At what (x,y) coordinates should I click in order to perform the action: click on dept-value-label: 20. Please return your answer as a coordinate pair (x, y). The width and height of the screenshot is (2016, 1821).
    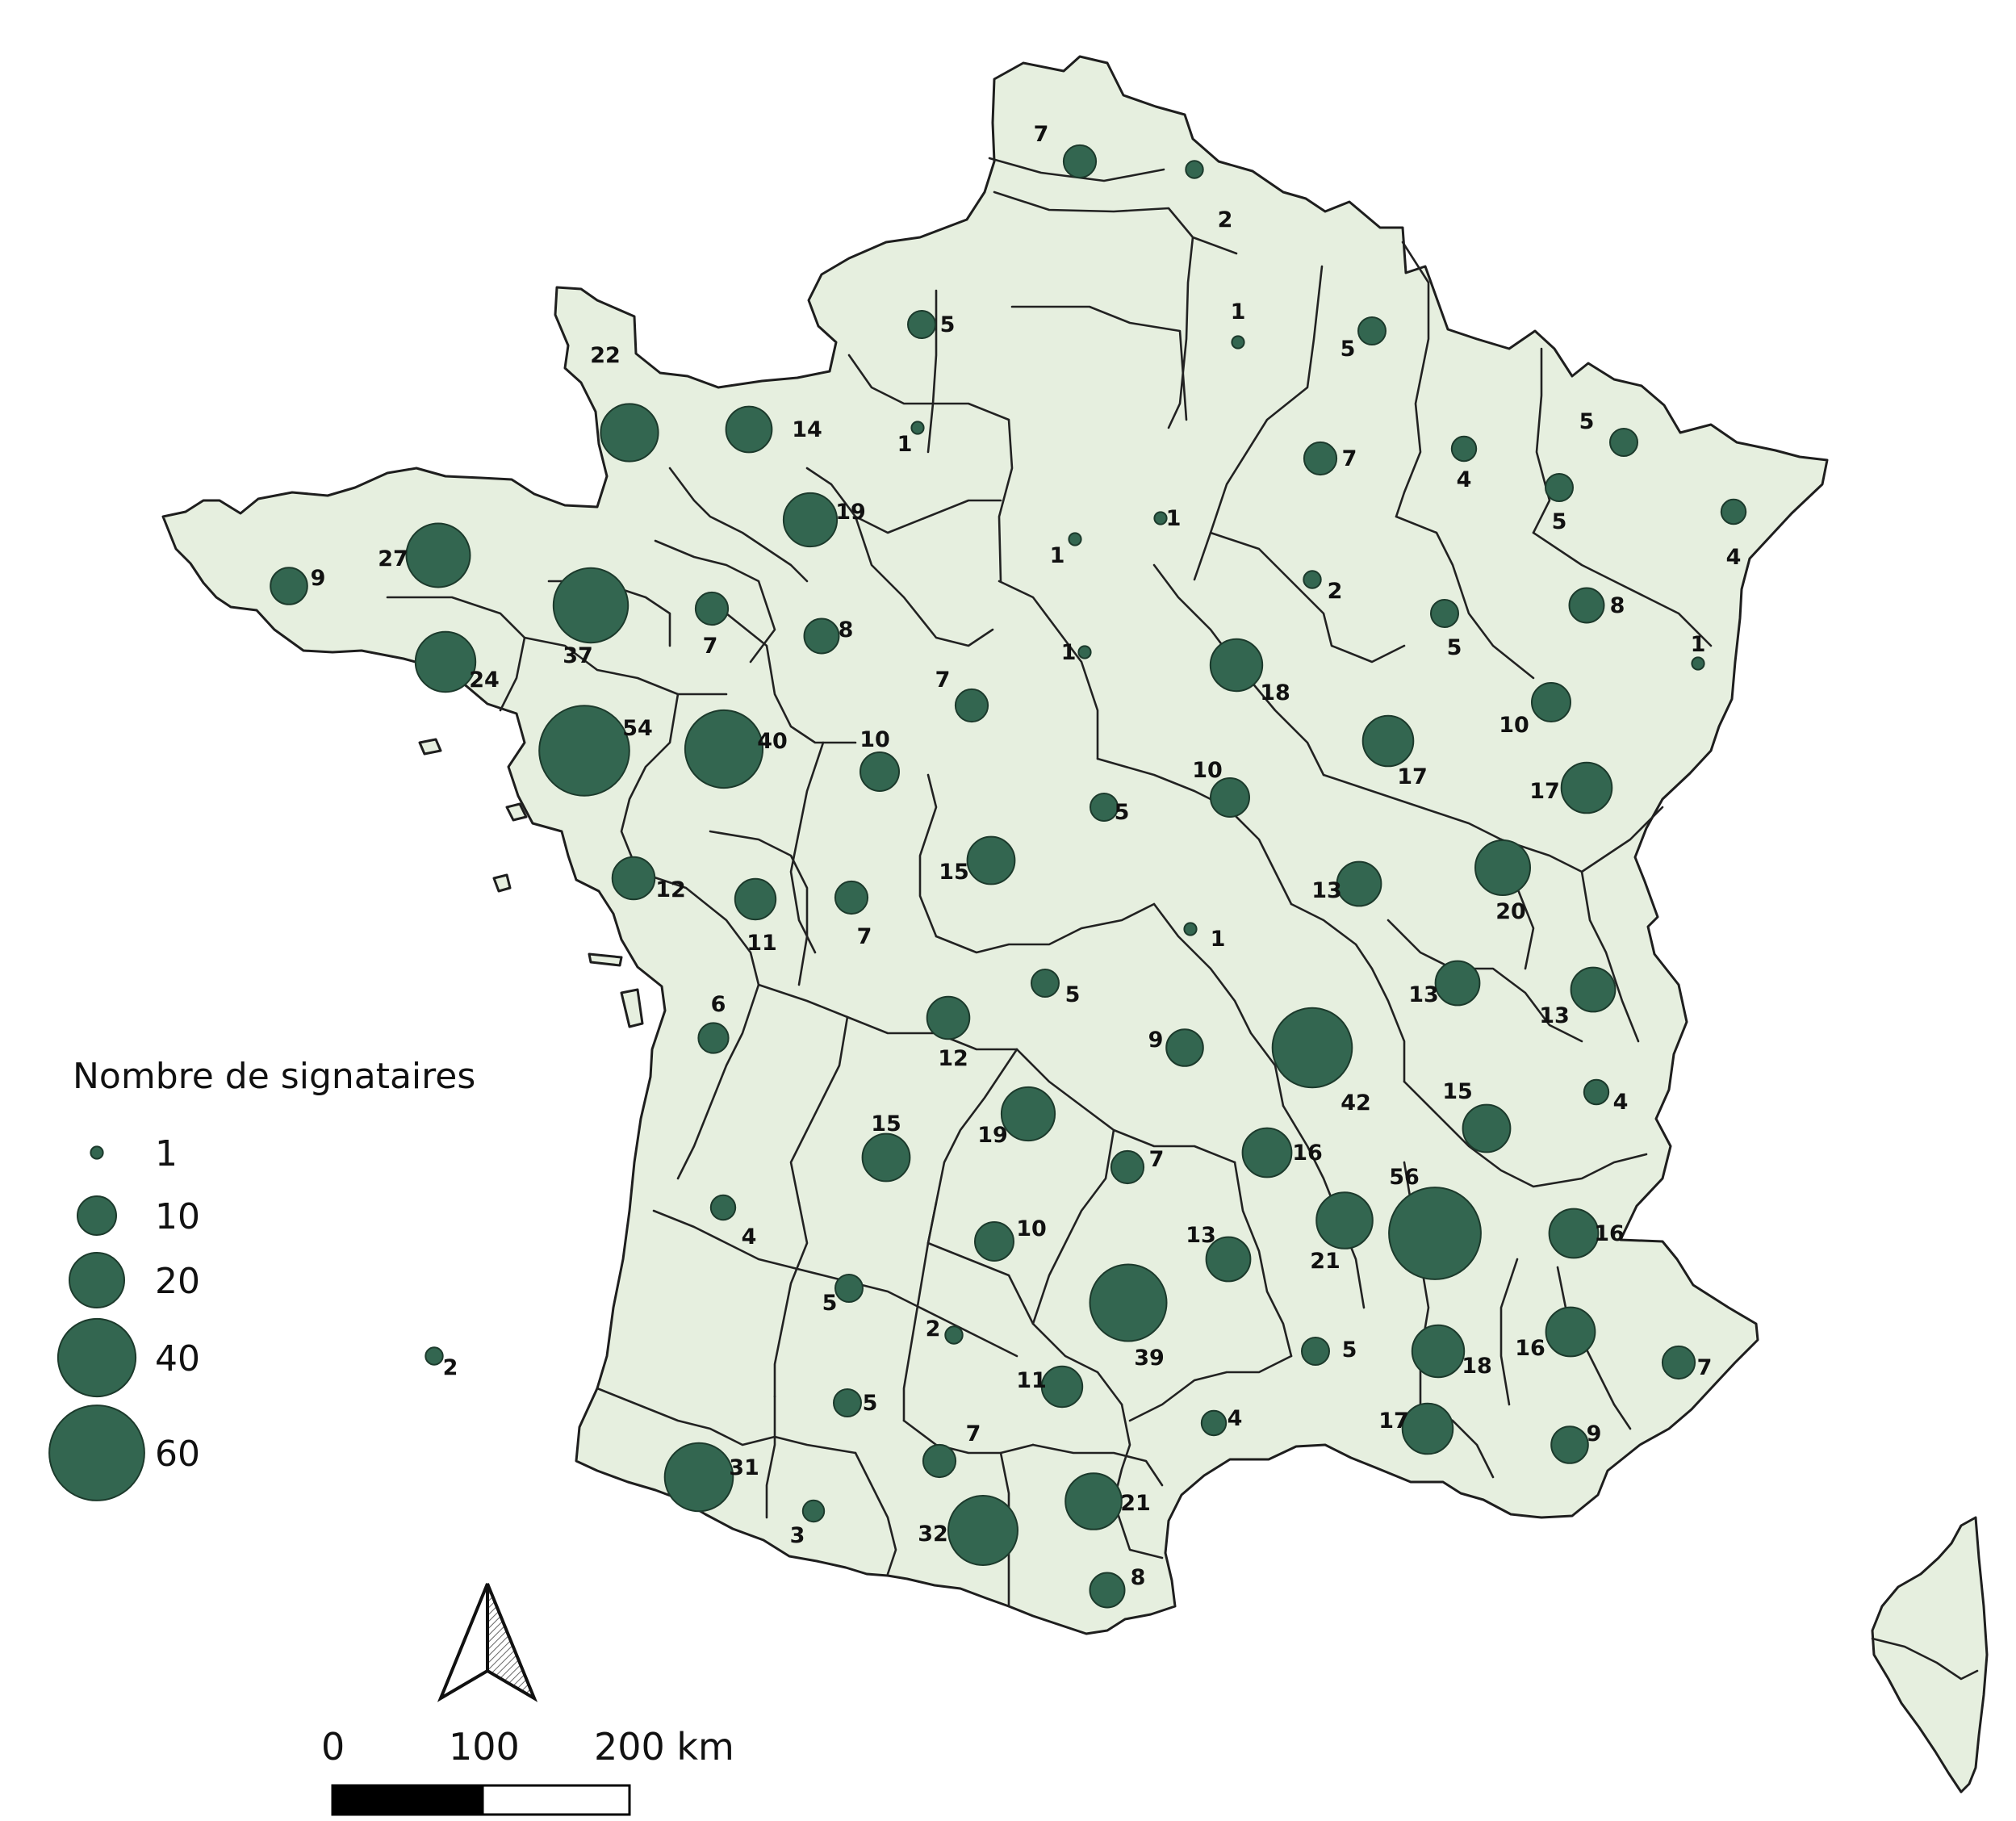
    Looking at the image, I should click on (1510, 911).